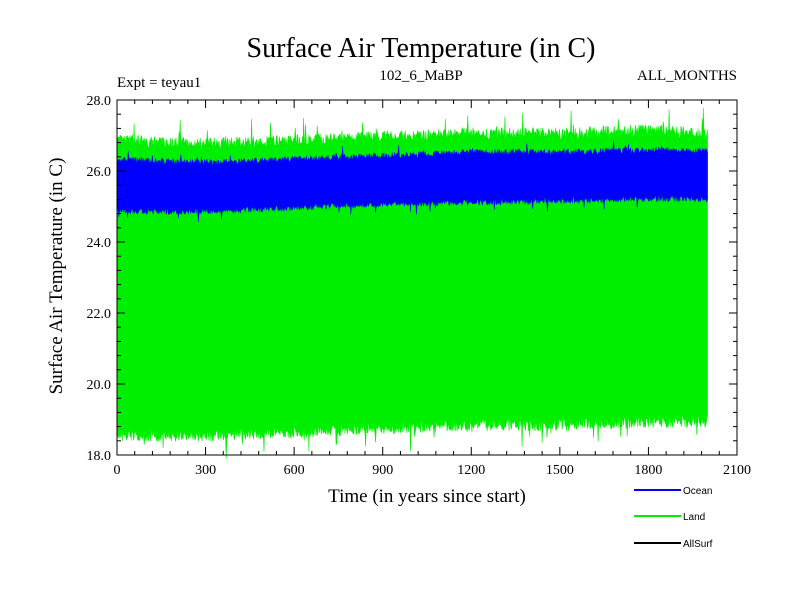 Image resolution: width=800 pixels, height=600 pixels. What do you see at coordinates (382, 470) in the screenshot?
I see `x-tick-label: 900` at bounding box center [382, 470].